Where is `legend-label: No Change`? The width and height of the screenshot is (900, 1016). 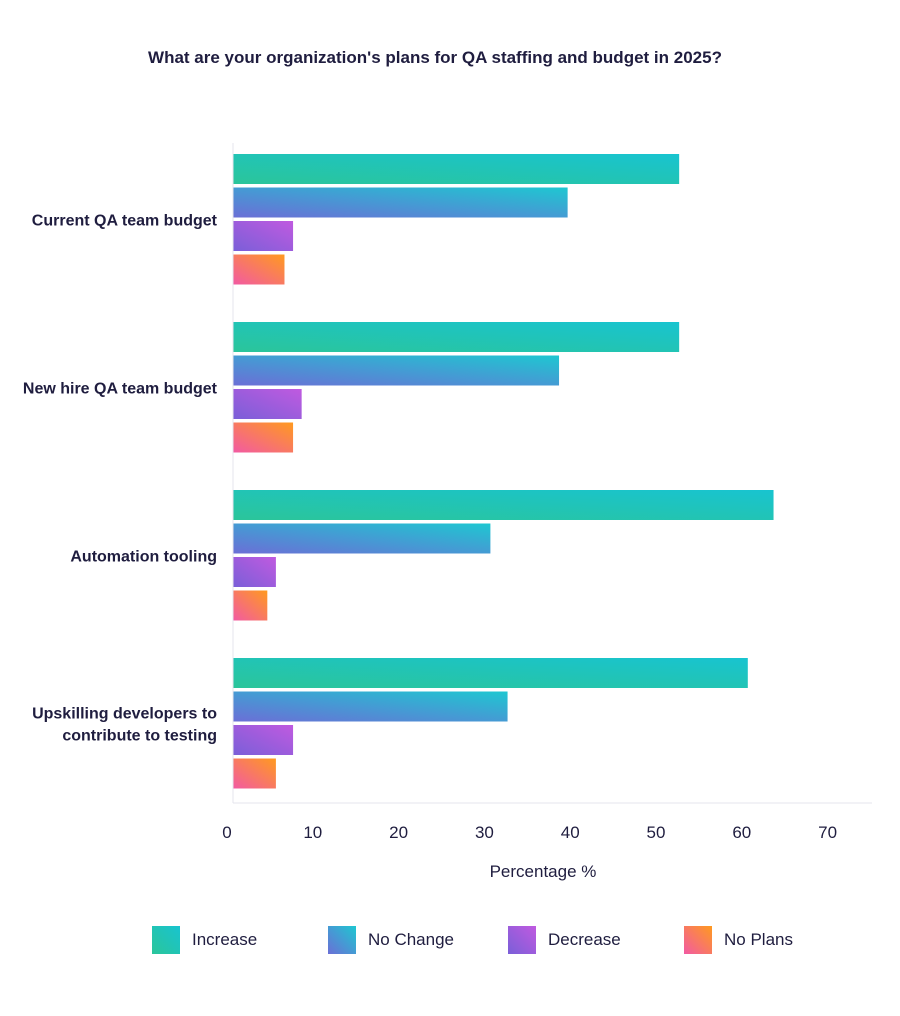
legend-label: No Change is located at coordinates (411, 939).